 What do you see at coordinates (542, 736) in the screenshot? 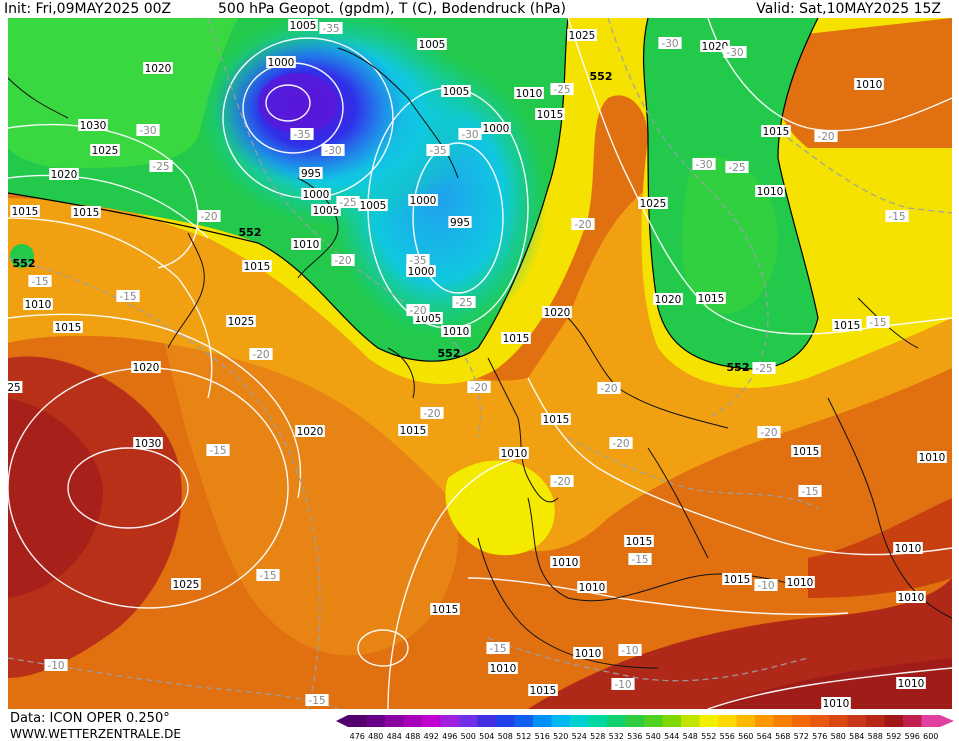
I see `legend-tick-label: 516` at bounding box center [542, 736].